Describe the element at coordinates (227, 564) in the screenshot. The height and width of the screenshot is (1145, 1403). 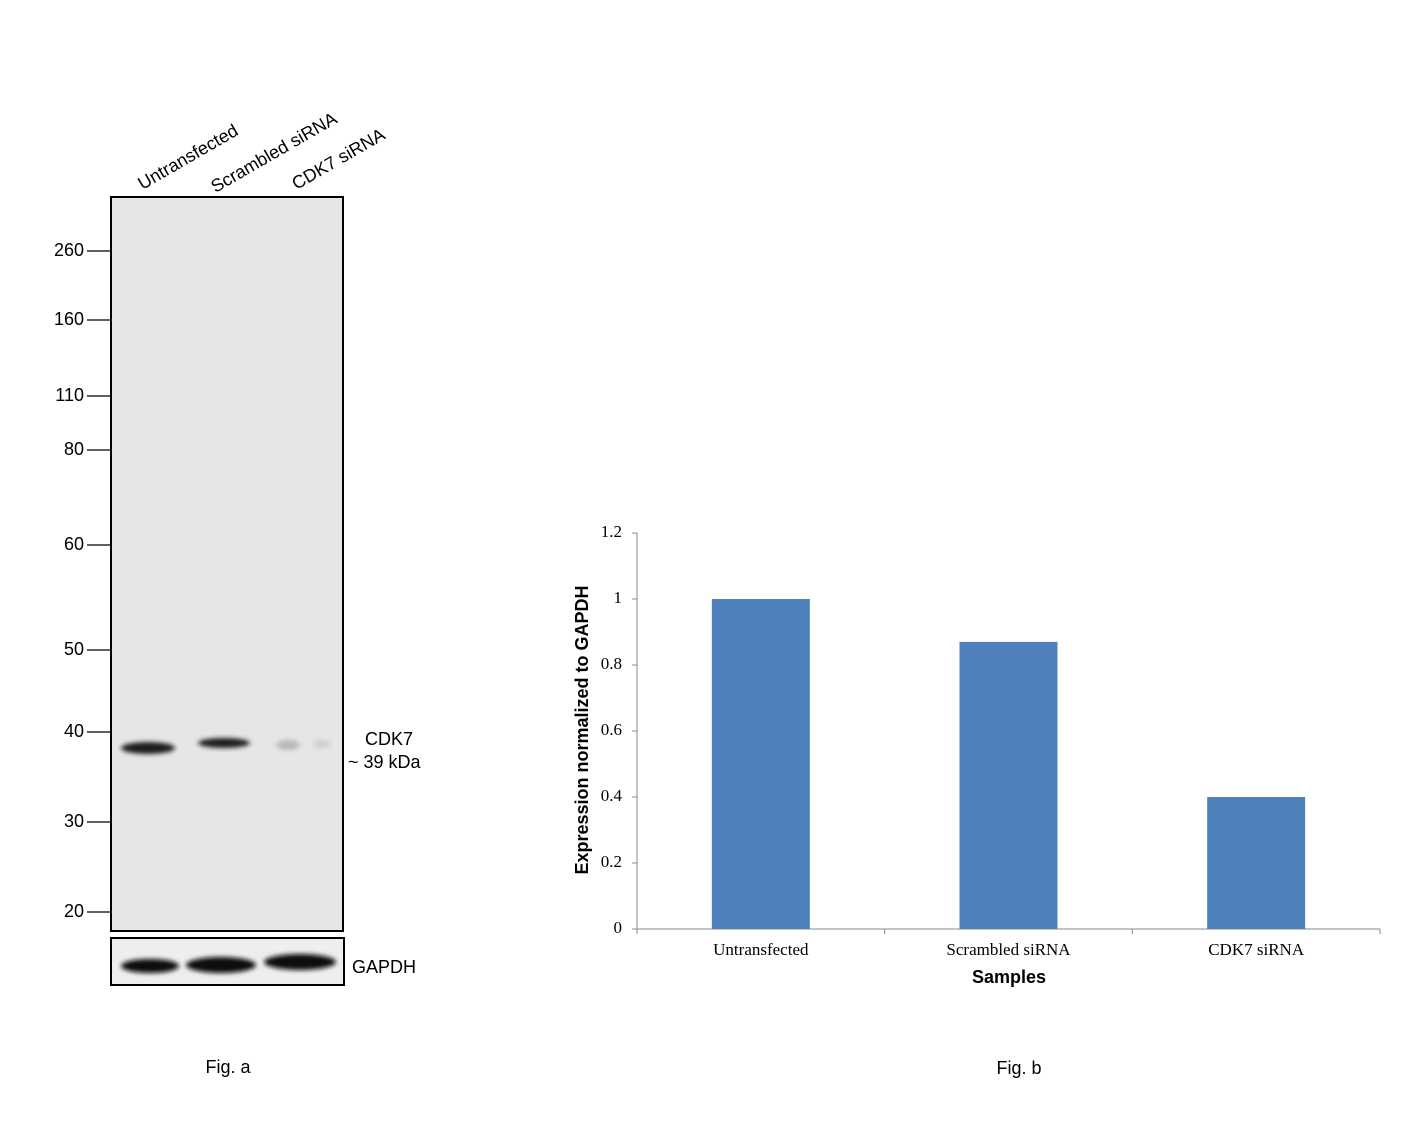
I see `blot-panel` at that location.